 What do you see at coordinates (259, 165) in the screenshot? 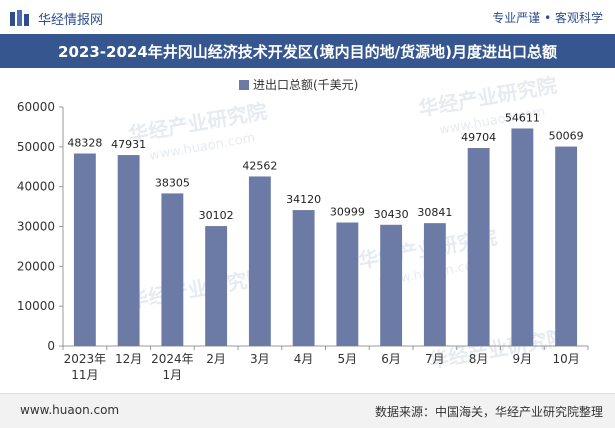
I see `bar-value-label: 42562` at bounding box center [259, 165].